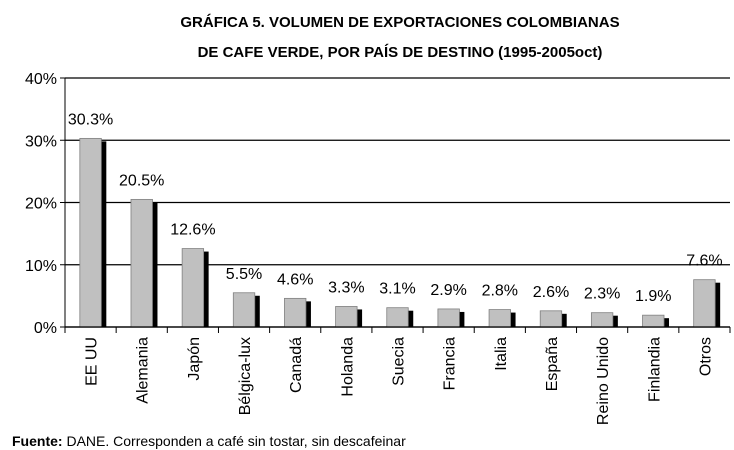 The image size is (734, 450). What do you see at coordinates (90, 119) in the screenshot?
I see `value-label: 30.3%` at bounding box center [90, 119].